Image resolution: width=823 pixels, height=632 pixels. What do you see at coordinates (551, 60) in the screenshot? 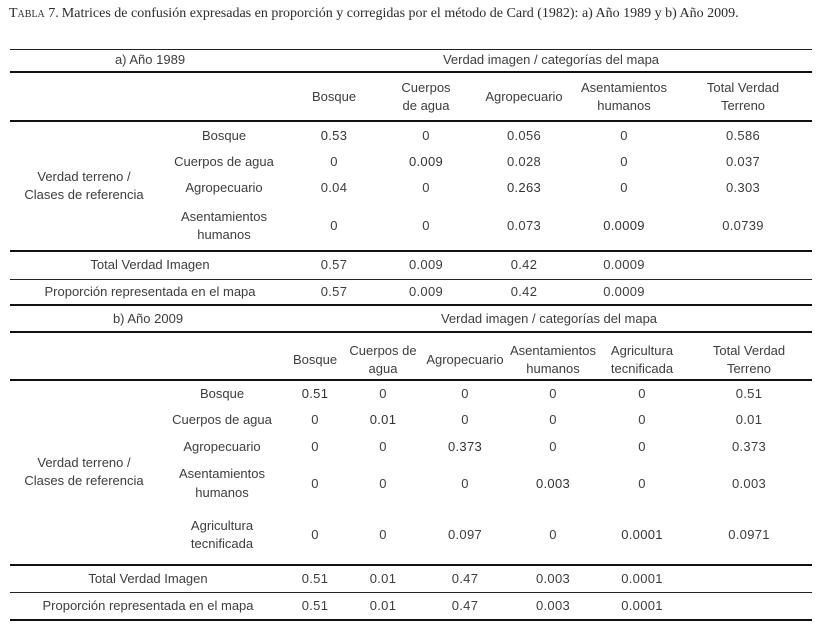
I see `table-a-span-header: Verdad imagen / categorías del mapa` at bounding box center [551, 60].